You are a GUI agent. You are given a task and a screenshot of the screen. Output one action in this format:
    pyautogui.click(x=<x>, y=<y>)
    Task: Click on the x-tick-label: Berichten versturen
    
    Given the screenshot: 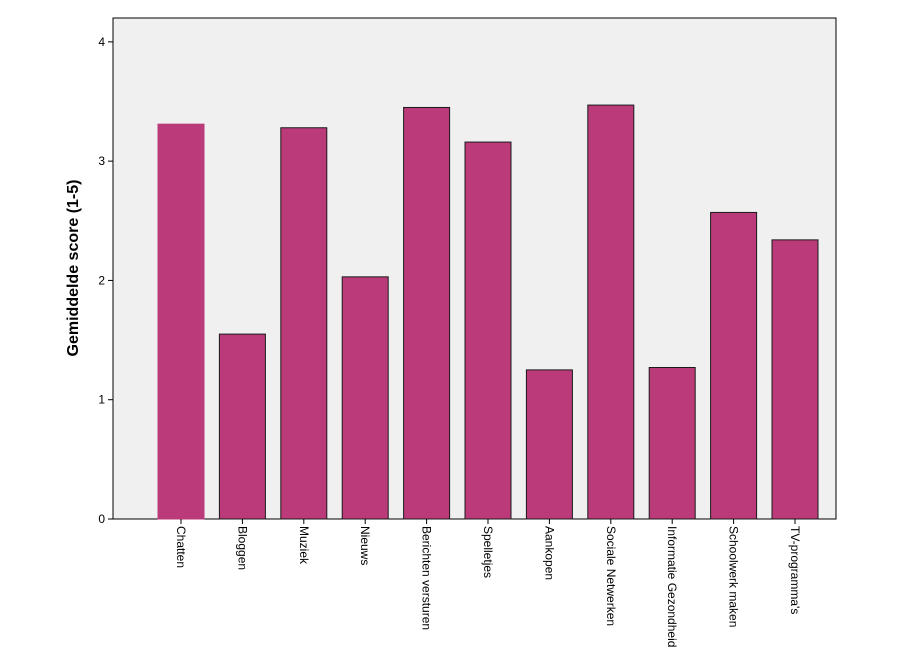 What is the action you would take?
    pyautogui.click(x=427, y=578)
    